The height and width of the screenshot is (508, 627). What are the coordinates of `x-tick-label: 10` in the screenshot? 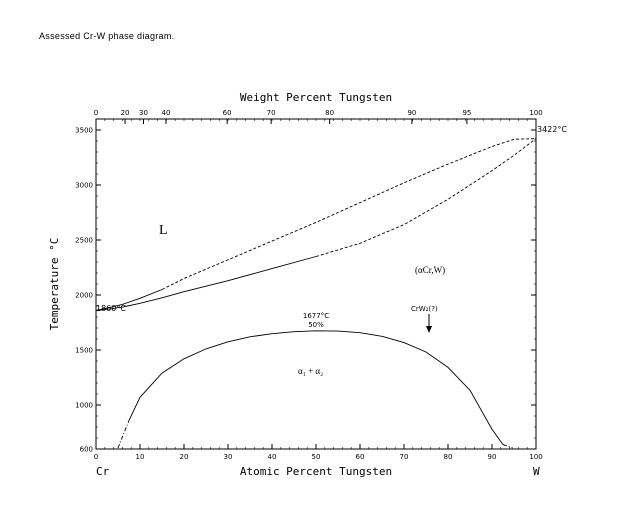 It's located at (140, 457).